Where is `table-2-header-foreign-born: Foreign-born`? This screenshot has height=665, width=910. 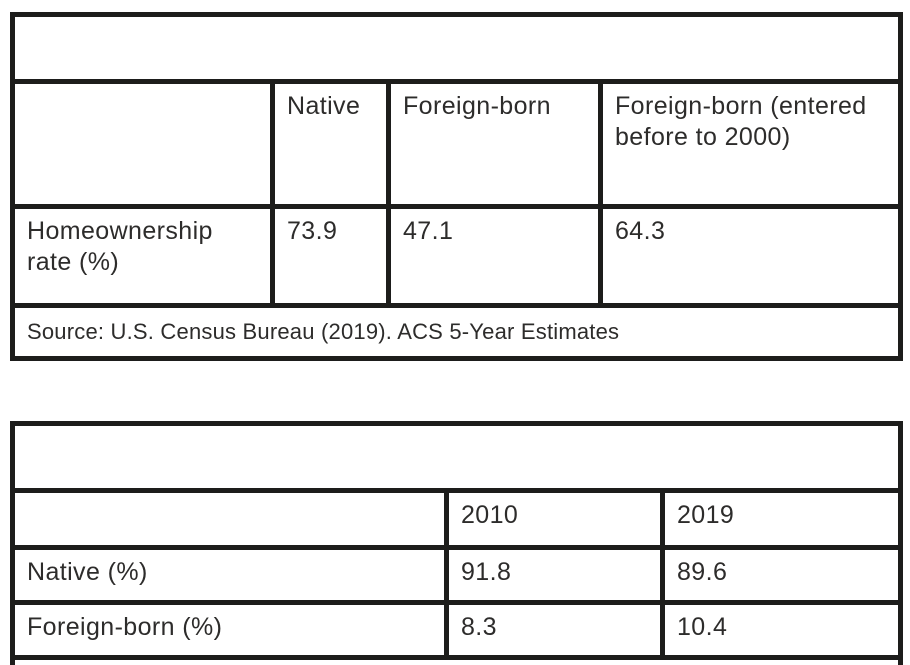
table-2-header-foreign-born: Foreign-born is located at coordinates (494, 144).